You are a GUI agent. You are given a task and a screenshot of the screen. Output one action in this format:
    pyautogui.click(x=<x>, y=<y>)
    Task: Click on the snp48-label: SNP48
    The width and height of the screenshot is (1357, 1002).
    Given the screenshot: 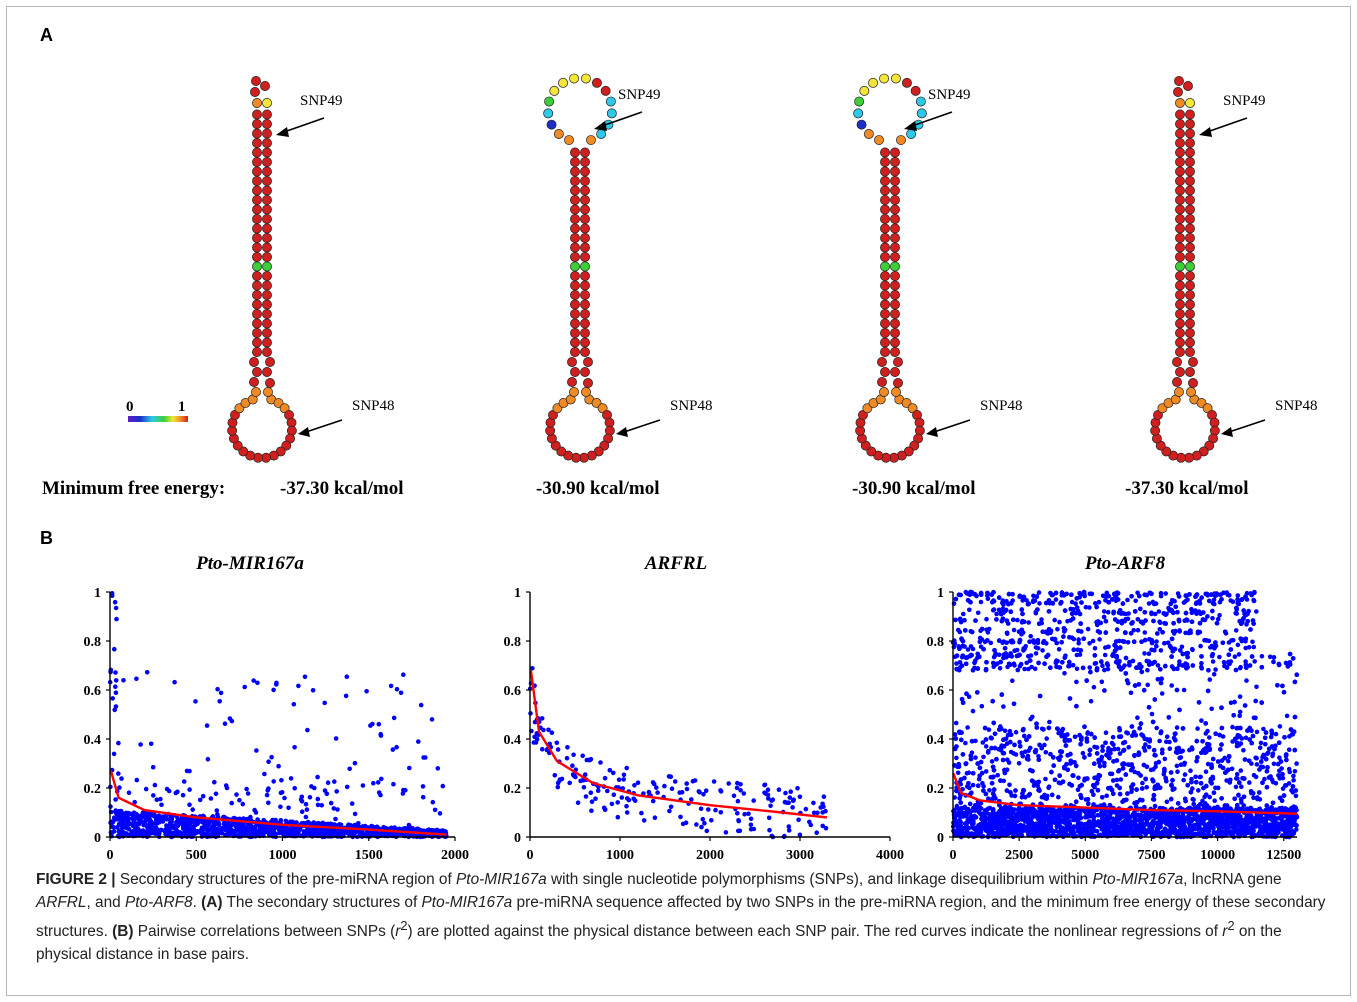 What is the action you would take?
    pyautogui.click(x=1296, y=406)
    